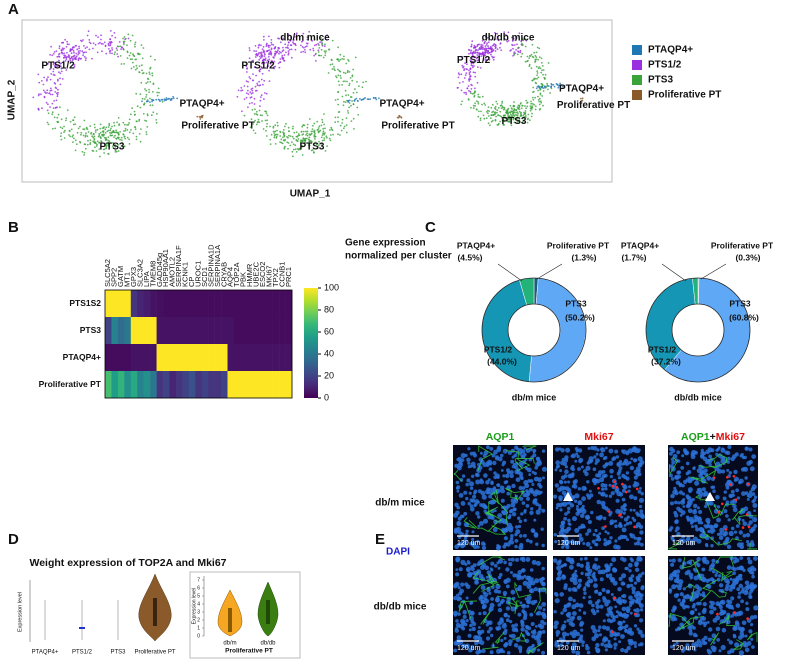  Describe the element at coordinates (13, 9) in the screenshot. I see `panel-label: A` at that location.